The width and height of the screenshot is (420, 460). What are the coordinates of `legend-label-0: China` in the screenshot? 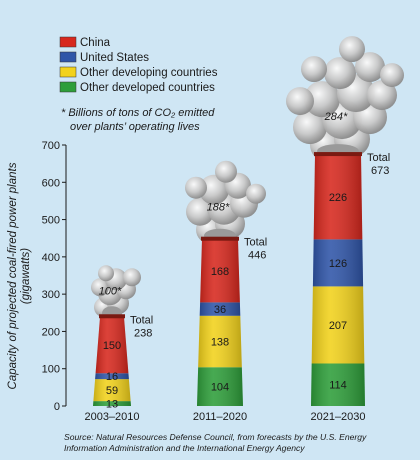 It's located at (95, 43).